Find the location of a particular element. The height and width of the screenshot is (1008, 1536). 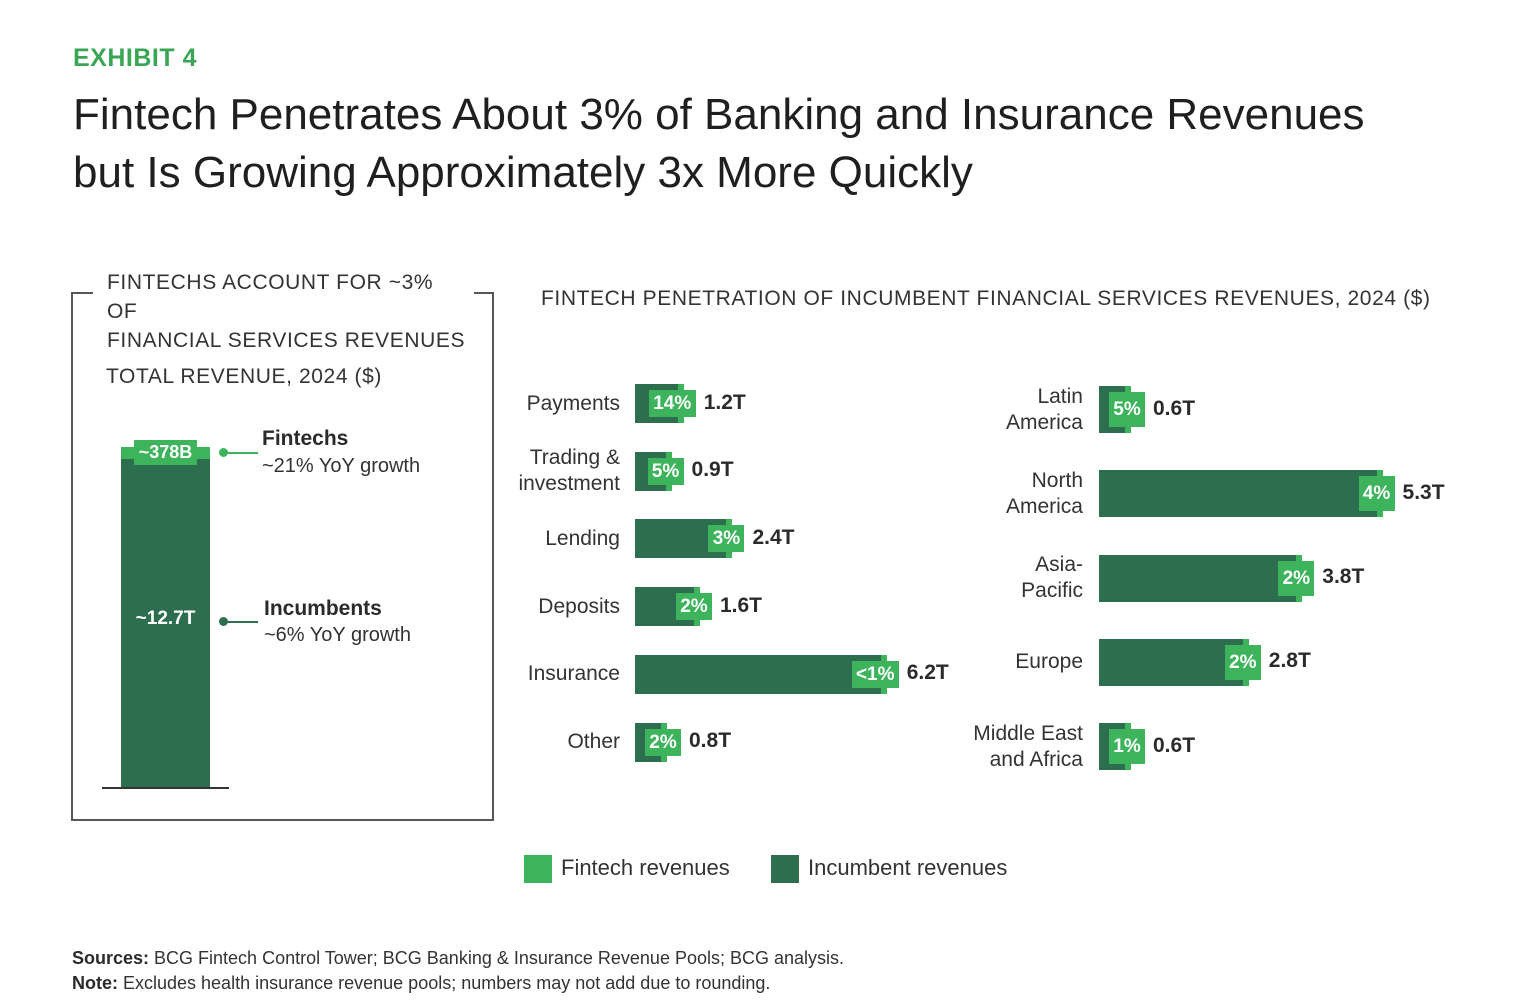

total-fintech-value: ~378B is located at coordinates (165, 452).